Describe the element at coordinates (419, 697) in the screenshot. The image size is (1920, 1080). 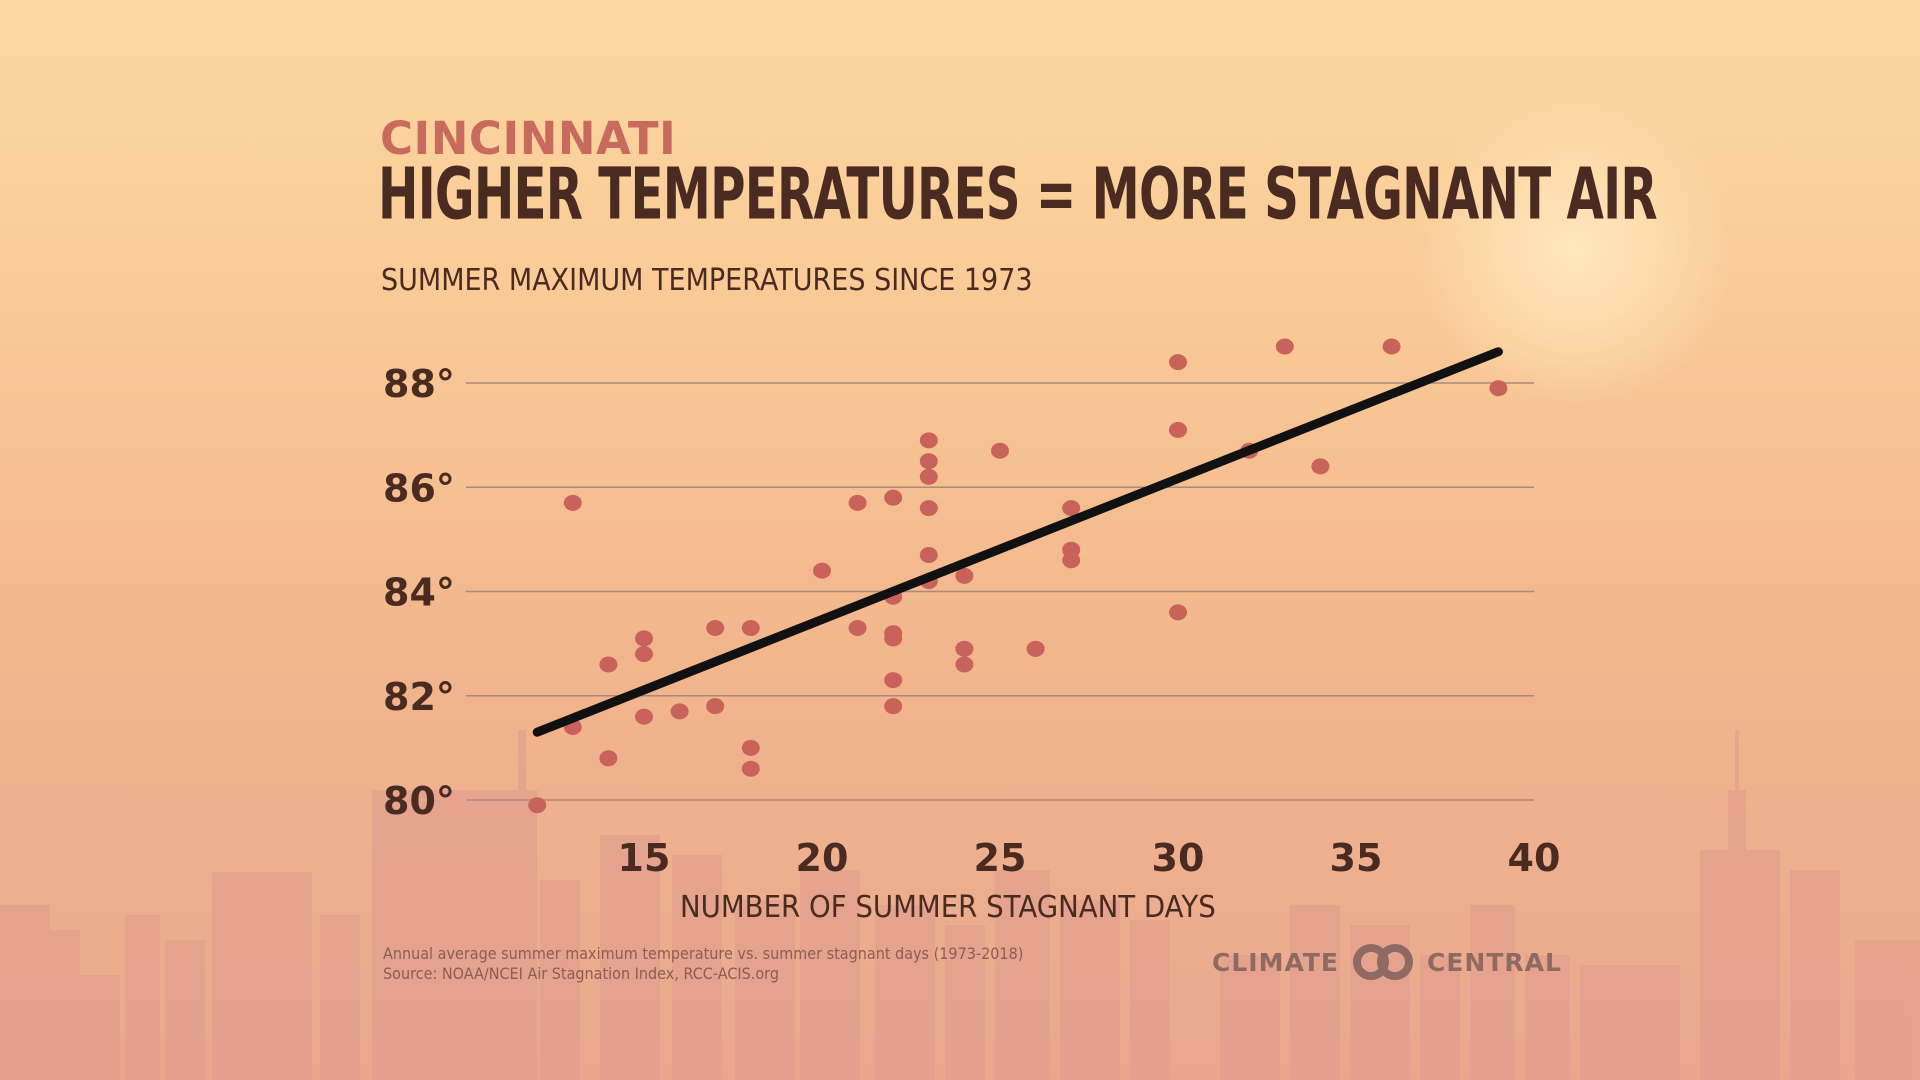
I see `y-tick-label: 82°` at that location.